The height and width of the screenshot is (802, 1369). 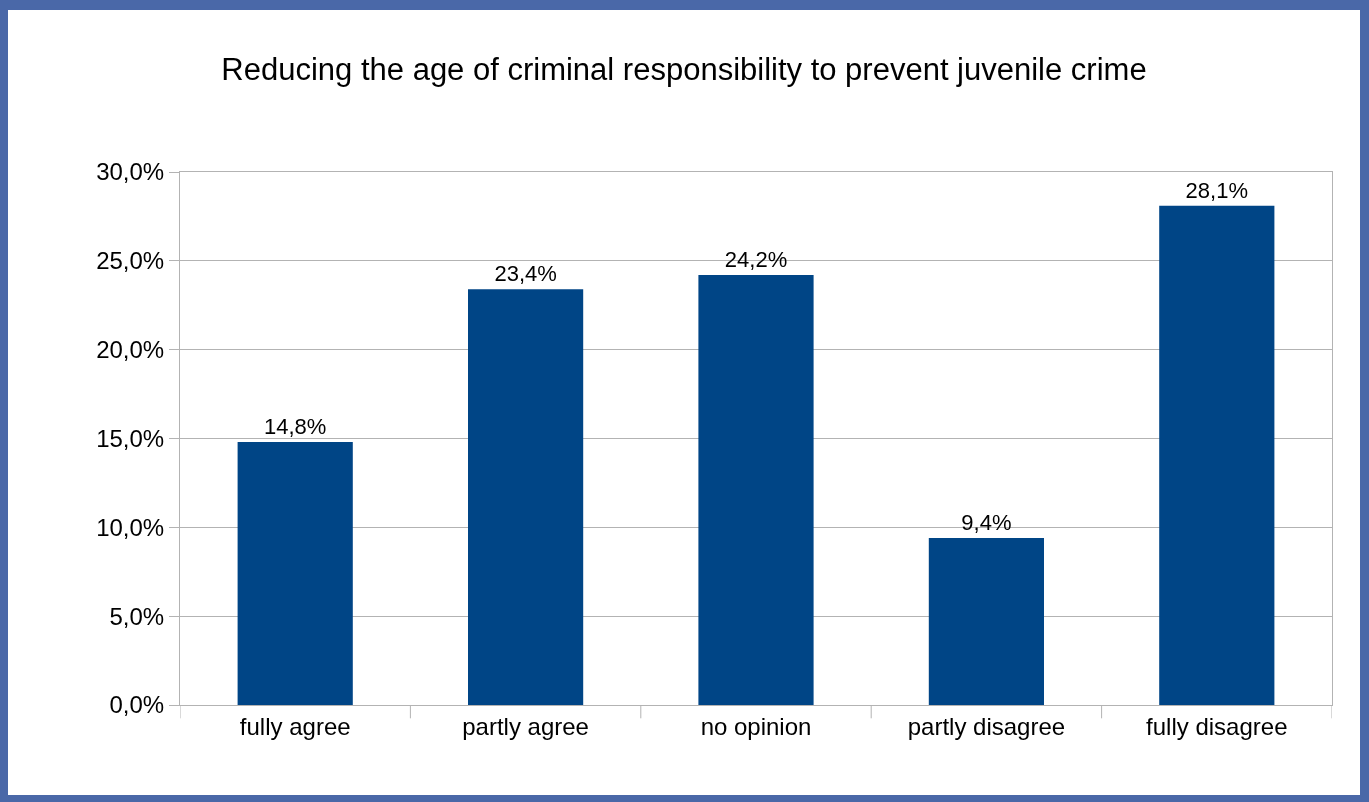 What do you see at coordinates (130, 172) in the screenshot?
I see `y-tick-label: 30,0%` at bounding box center [130, 172].